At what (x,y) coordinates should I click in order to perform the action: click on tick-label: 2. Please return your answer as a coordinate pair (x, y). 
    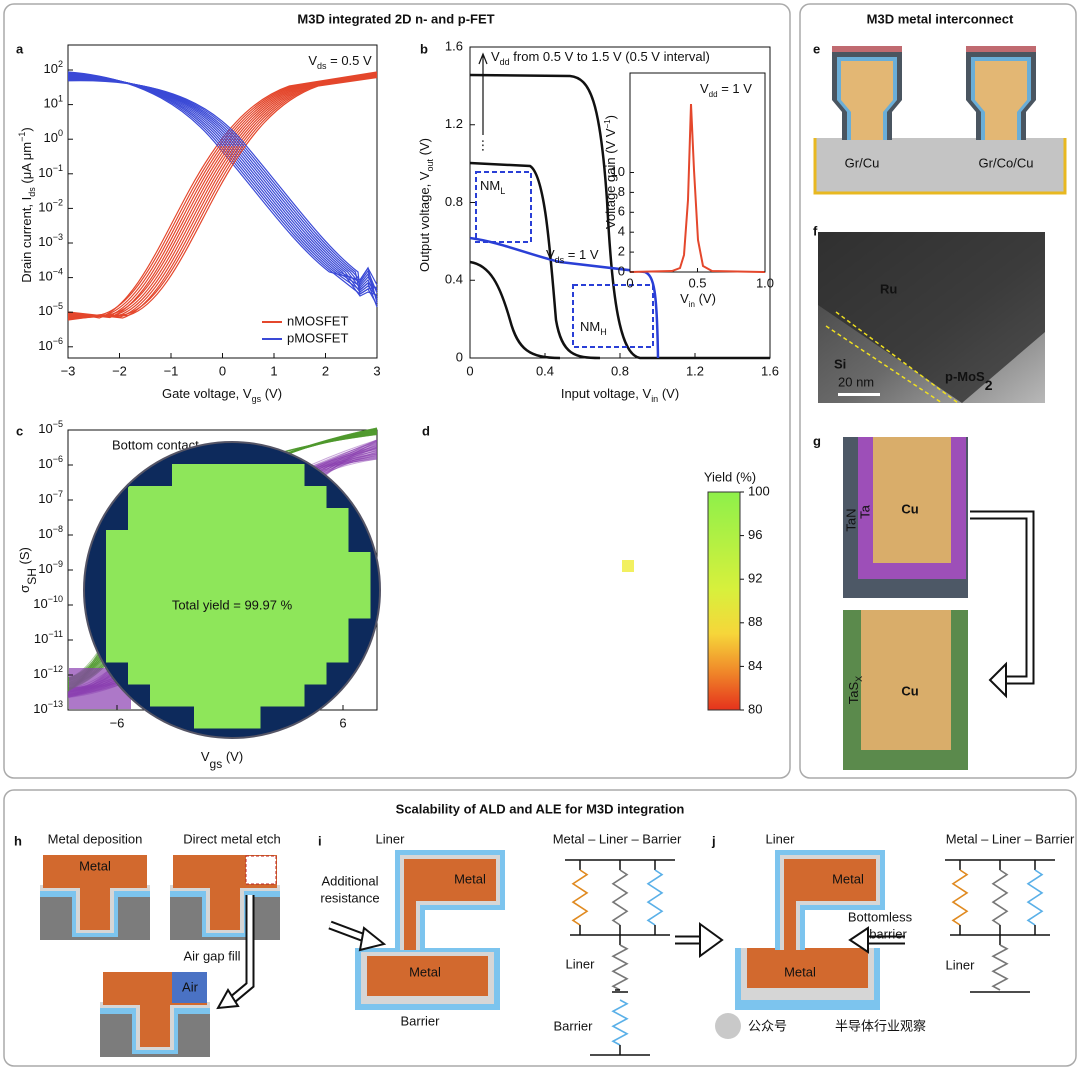
    Looking at the image, I should click on (621, 251).